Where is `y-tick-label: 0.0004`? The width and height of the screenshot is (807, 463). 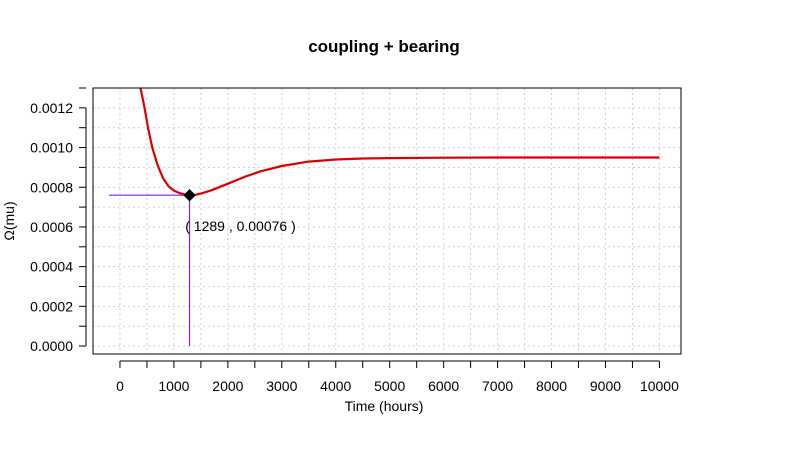 y-tick-label: 0.0004 is located at coordinates (51, 267).